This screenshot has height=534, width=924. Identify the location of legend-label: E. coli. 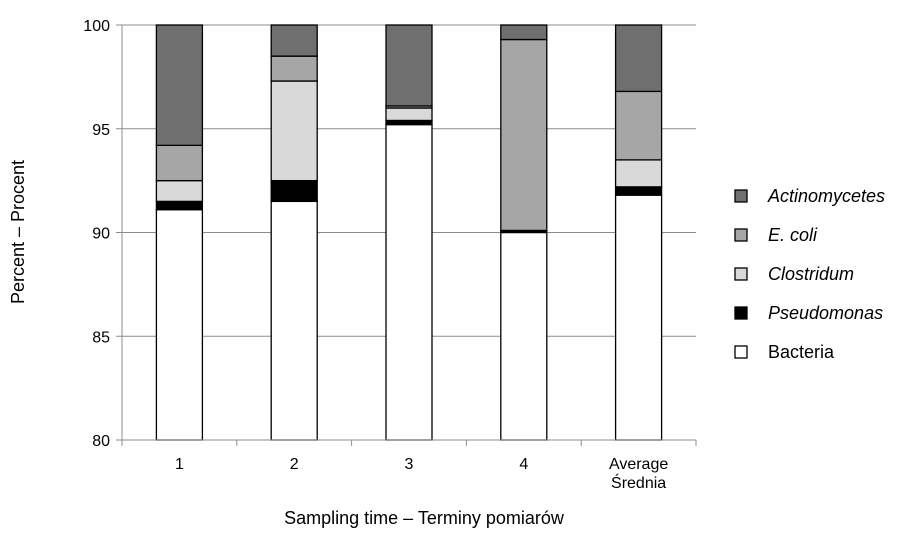
(793, 235).